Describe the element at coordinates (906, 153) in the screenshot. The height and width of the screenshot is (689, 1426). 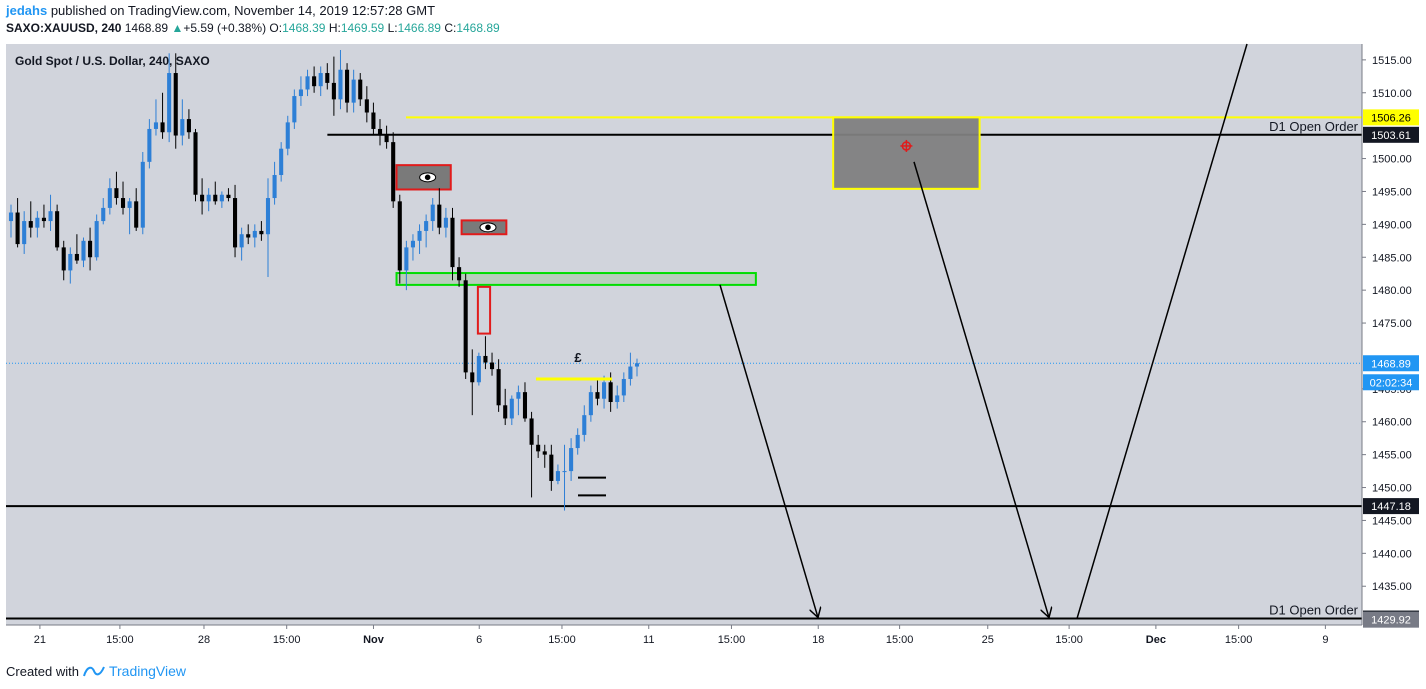
I see `supply-zone-box` at that location.